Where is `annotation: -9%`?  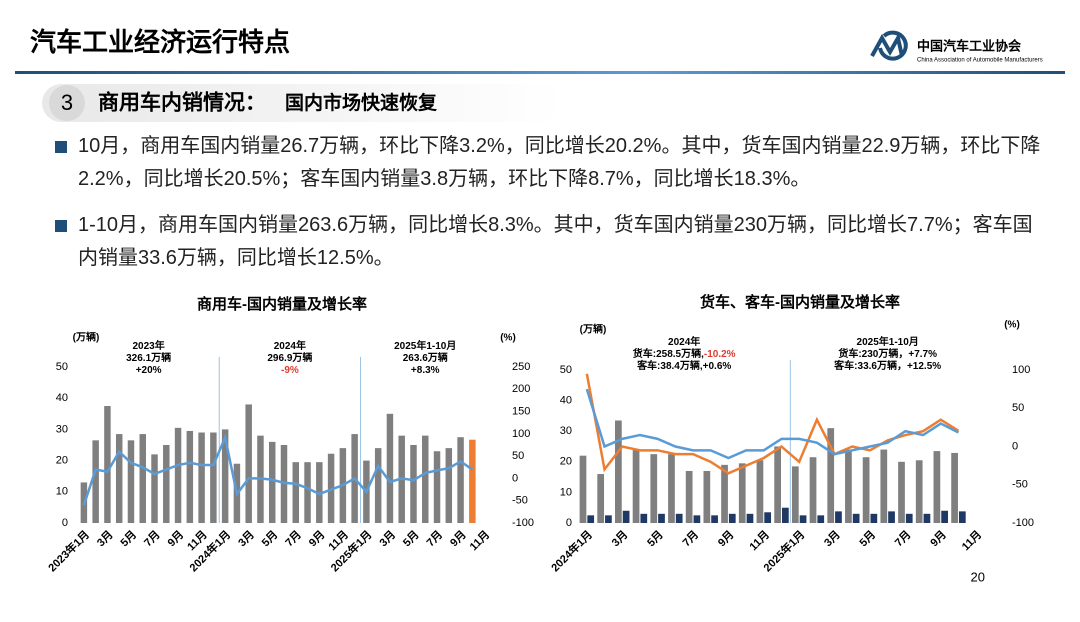 annotation: -9% is located at coordinates (290, 370).